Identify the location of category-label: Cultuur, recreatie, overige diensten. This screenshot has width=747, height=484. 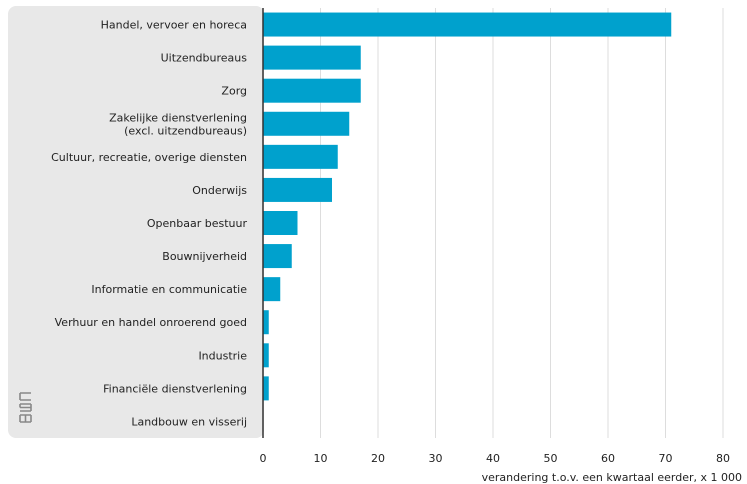
(149, 157).